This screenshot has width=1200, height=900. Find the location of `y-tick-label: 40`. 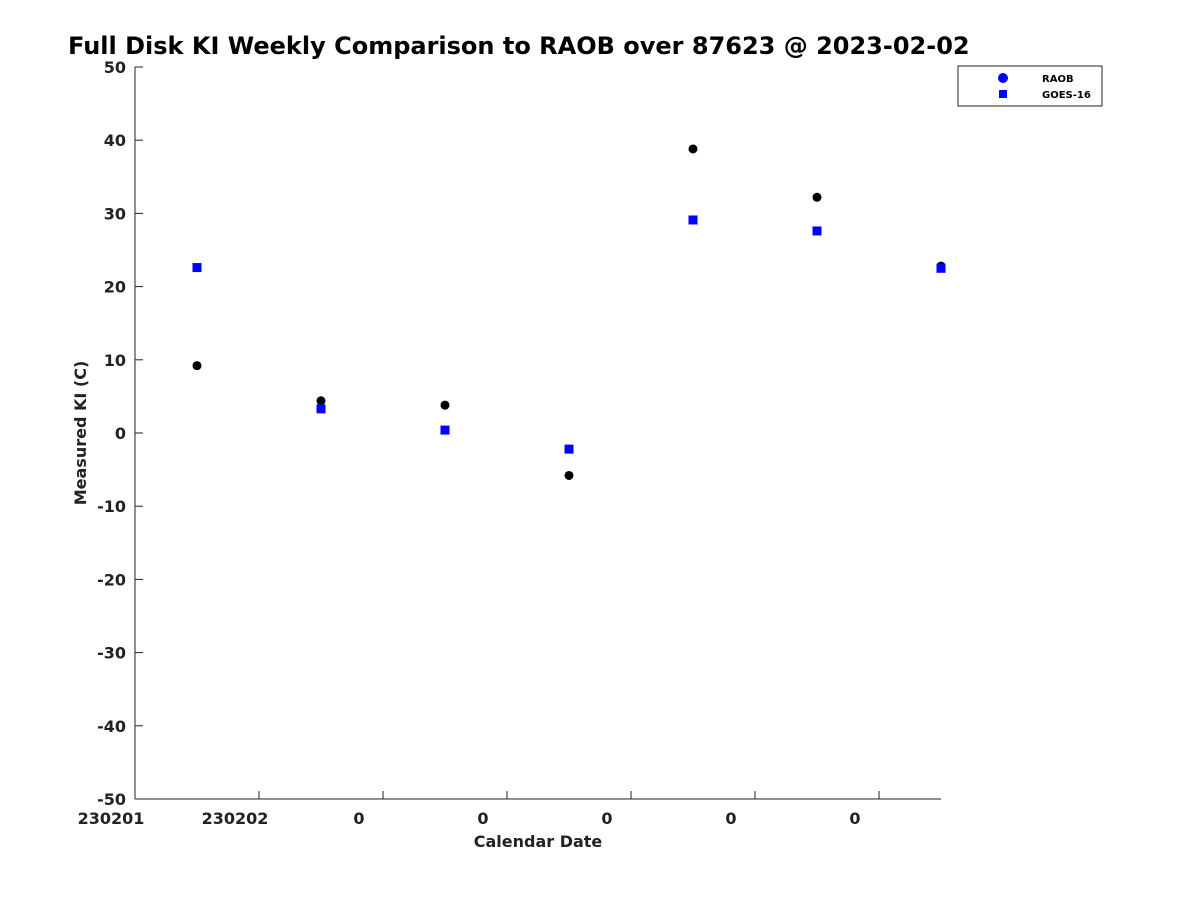

y-tick-label: 40 is located at coordinates (115, 140).